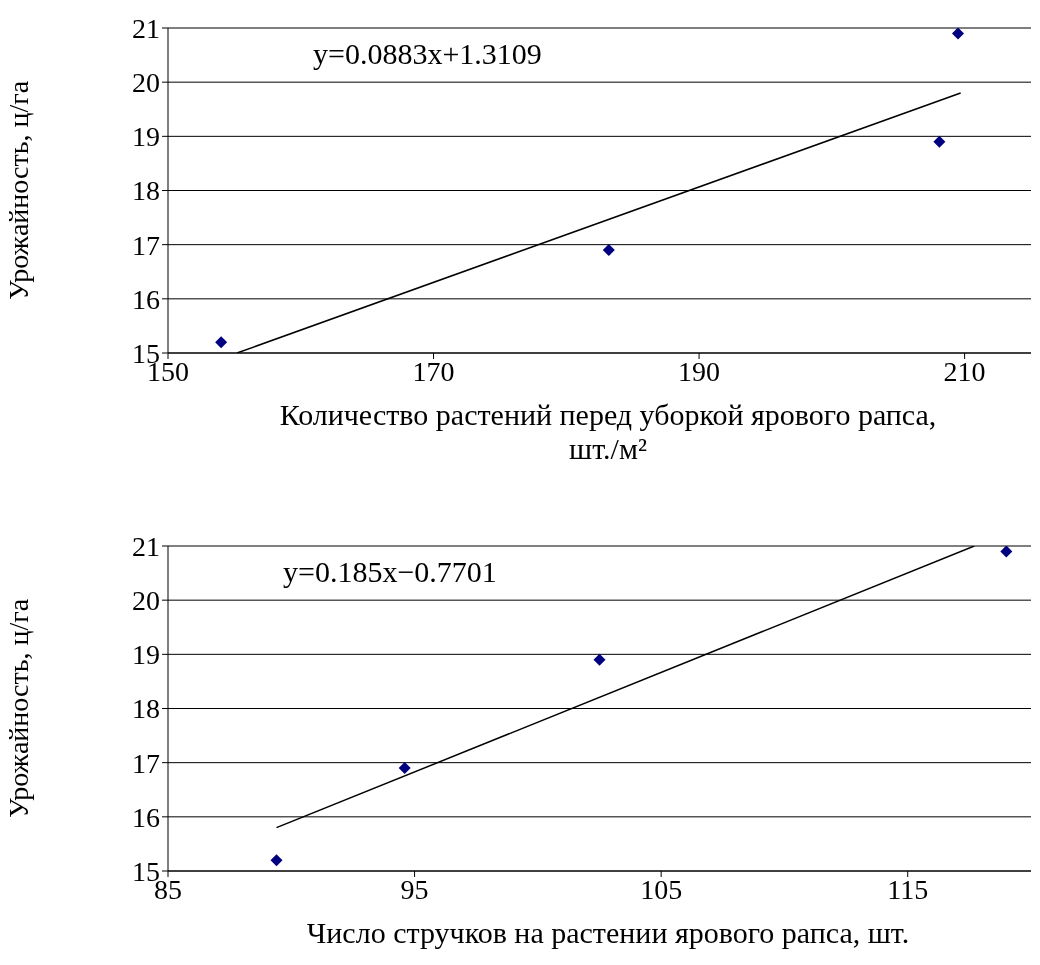  I want to click on x-tick-label: 115, so click(908, 889).